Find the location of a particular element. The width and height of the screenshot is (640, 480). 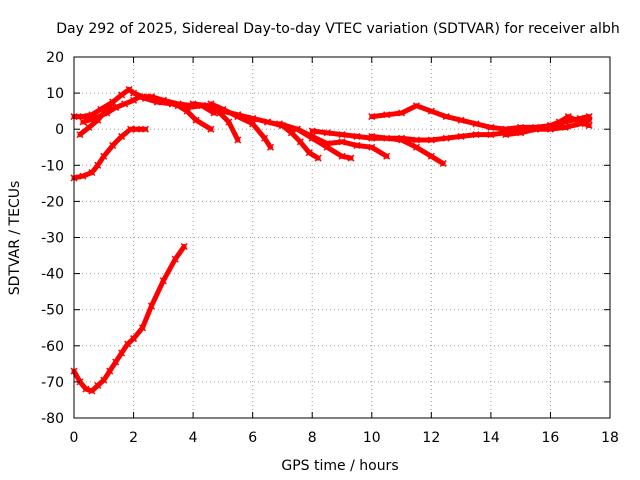

x-axis-label: GPS time / hours is located at coordinates (339, 466).